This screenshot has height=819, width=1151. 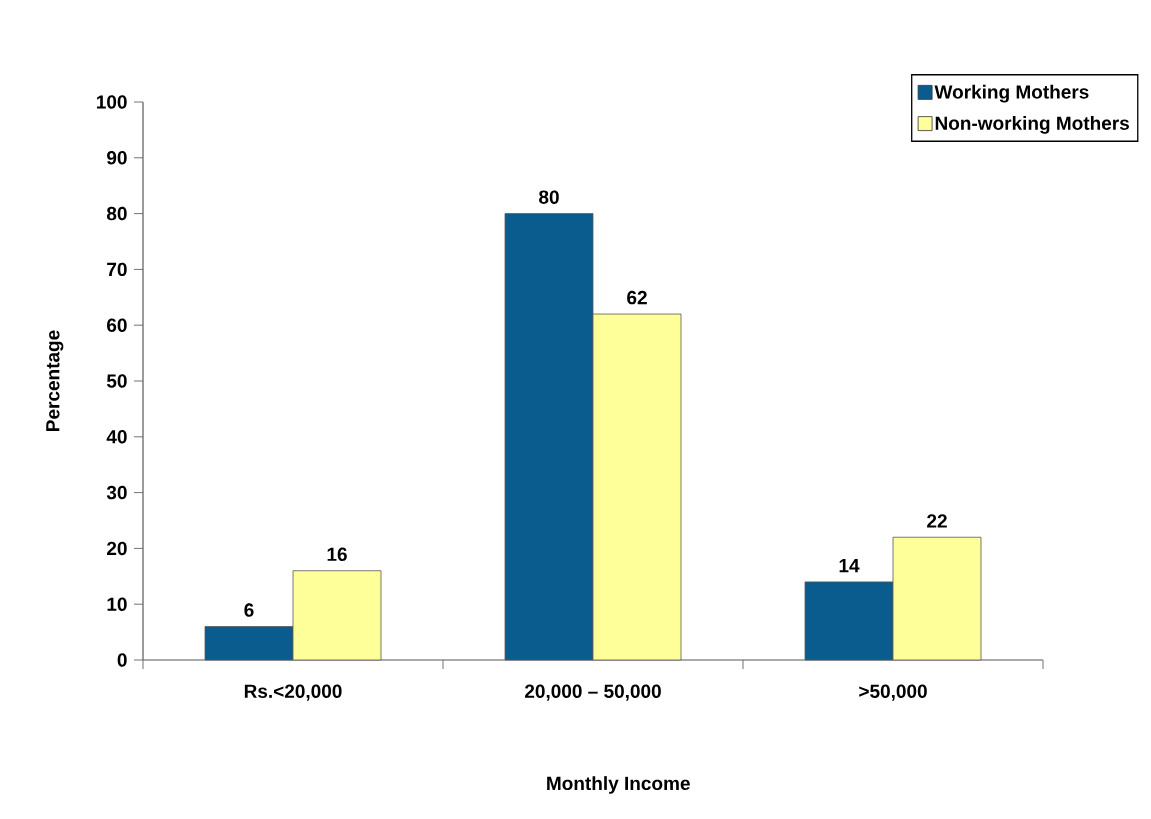 What do you see at coordinates (637, 297) in the screenshot?
I see `data-label: 62` at bounding box center [637, 297].